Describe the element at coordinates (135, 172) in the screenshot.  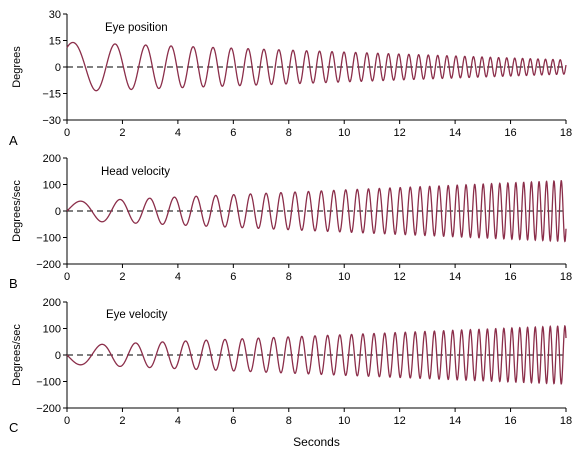
I see `panel-title: Head velocity` at that location.